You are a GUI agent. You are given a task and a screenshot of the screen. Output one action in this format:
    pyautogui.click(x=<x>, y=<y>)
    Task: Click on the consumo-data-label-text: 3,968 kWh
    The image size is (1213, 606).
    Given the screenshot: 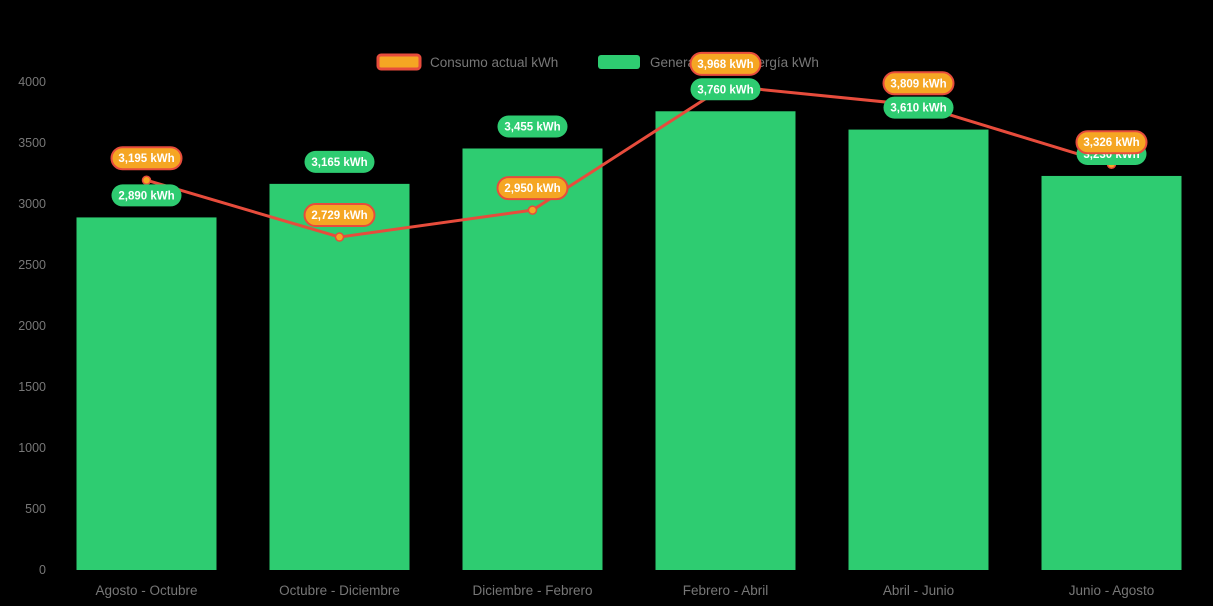 What is the action you would take?
    pyautogui.click(x=725, y=65)
    